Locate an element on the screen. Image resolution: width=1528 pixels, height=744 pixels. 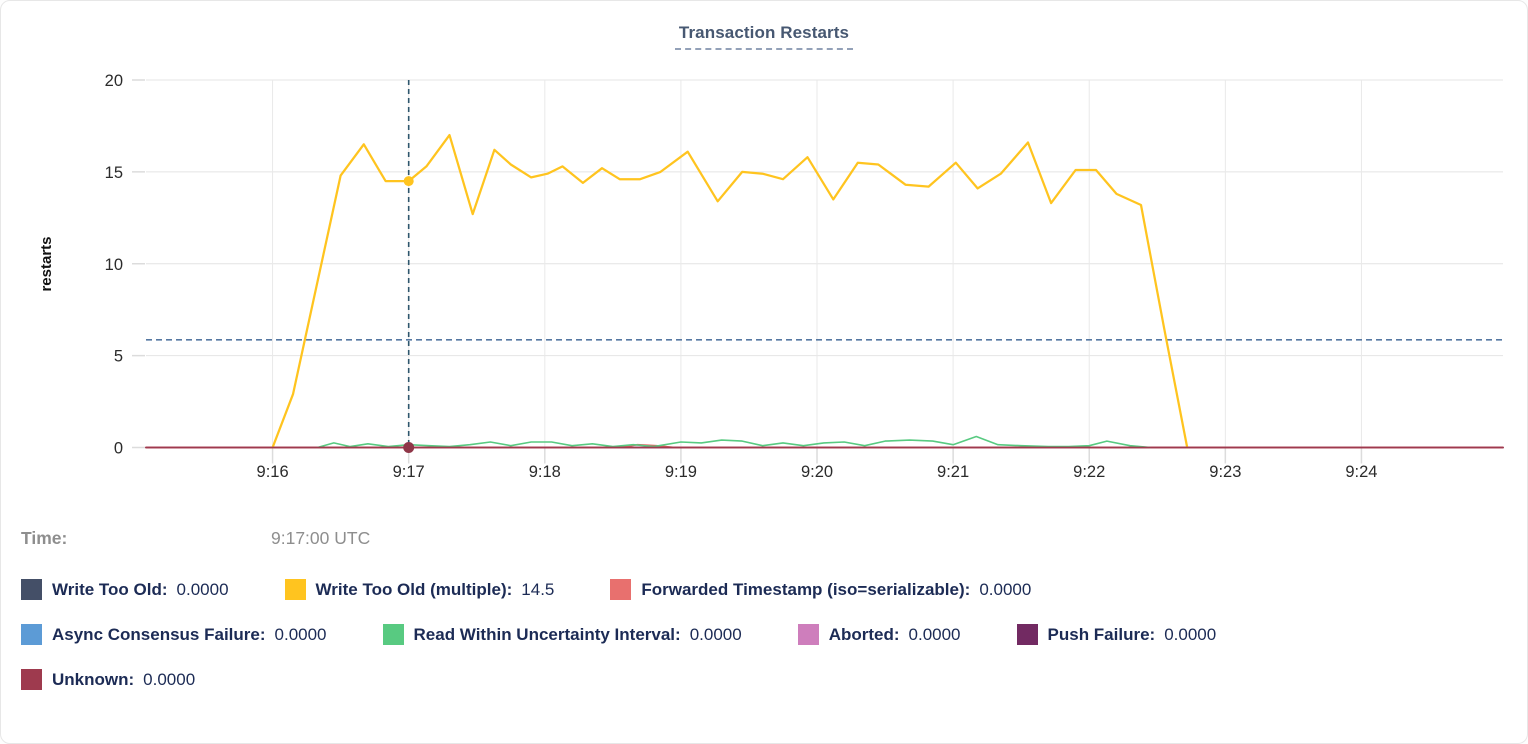
chart-title: Transaction Restarts is located at coordinates (764, 36).